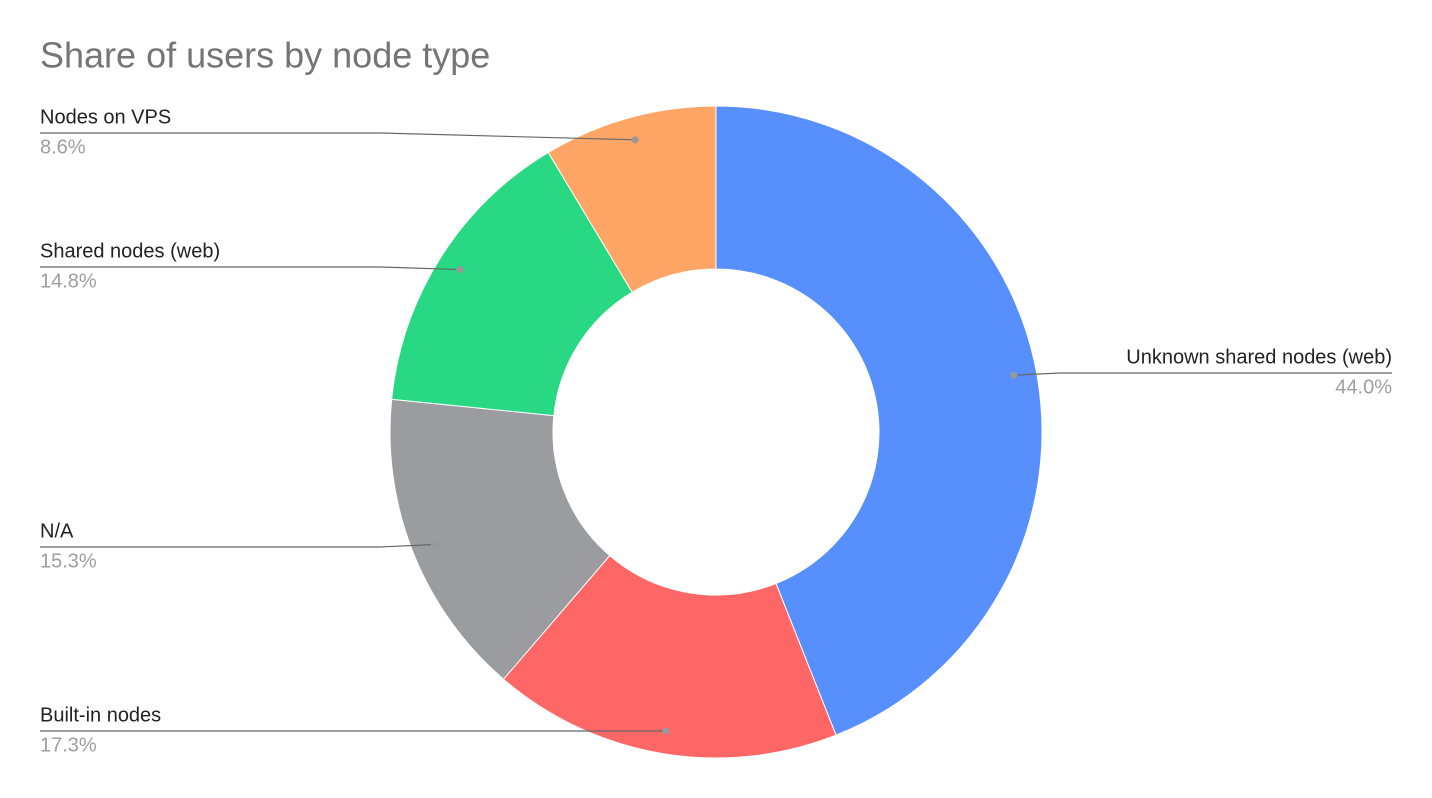 This screenshot has width=1432, height=798. Describe the element at coordinates (130, 251) in the screenshot. I see `slice-label: Shared nodes (web)` at that location.